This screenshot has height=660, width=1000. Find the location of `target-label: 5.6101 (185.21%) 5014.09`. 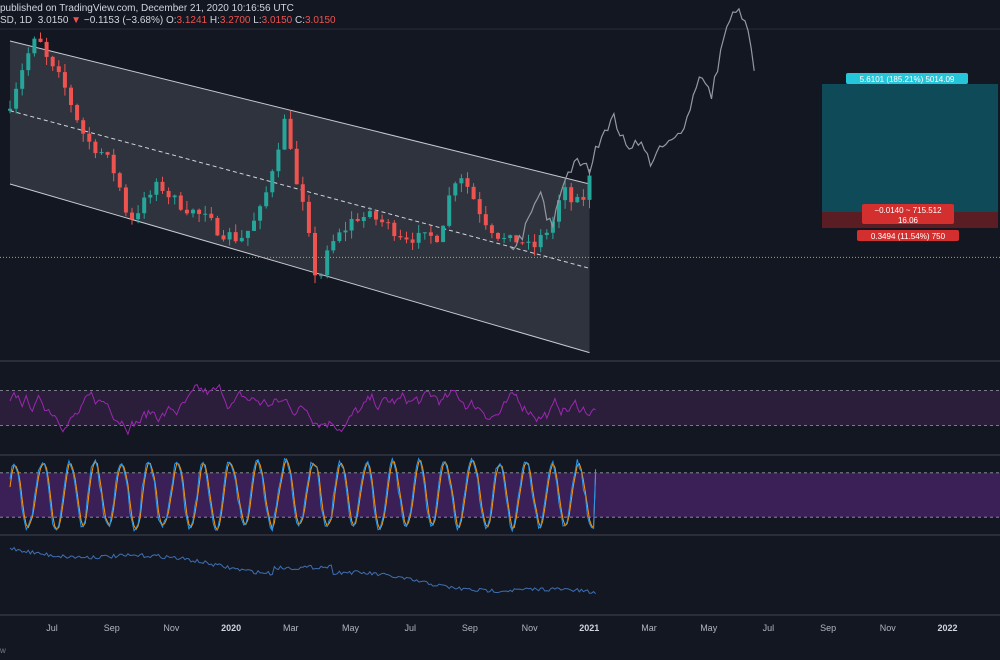

target-label: 5.6101 (185.21%) 5014.09 is located at coordinates (907, 78).